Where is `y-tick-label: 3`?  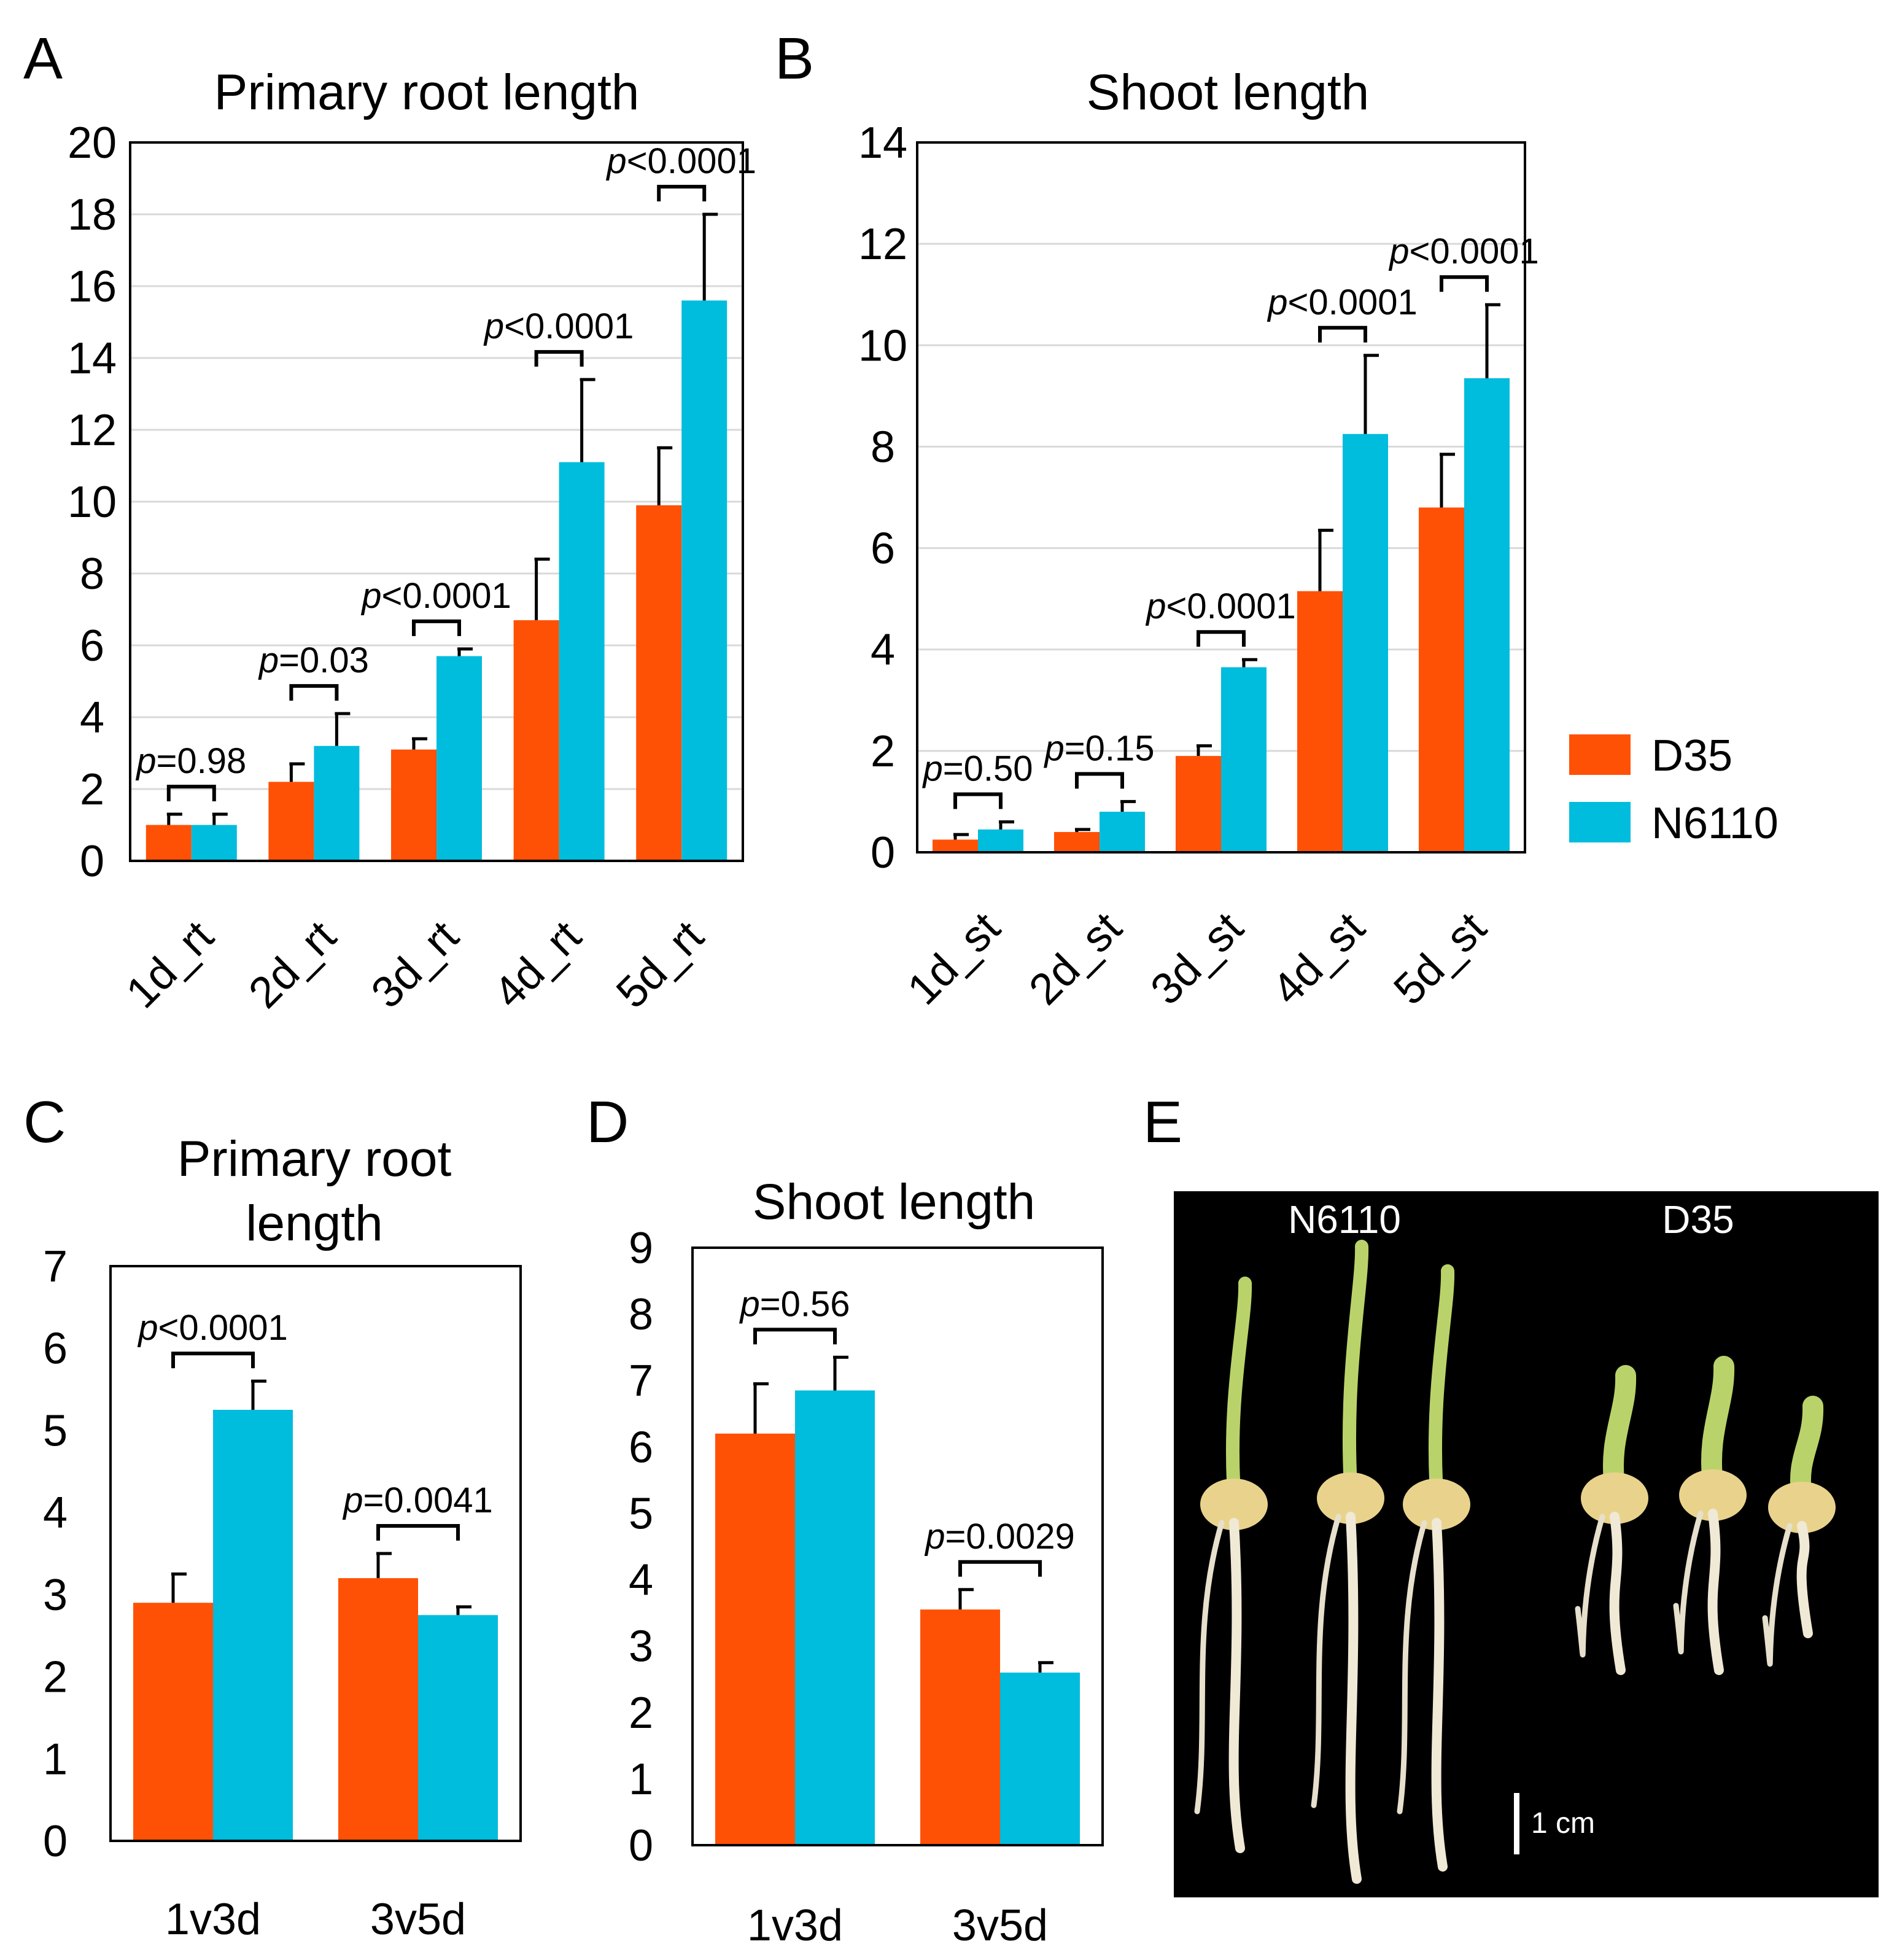
y-tick-label: 3 is located at coordinates (56, 1595).